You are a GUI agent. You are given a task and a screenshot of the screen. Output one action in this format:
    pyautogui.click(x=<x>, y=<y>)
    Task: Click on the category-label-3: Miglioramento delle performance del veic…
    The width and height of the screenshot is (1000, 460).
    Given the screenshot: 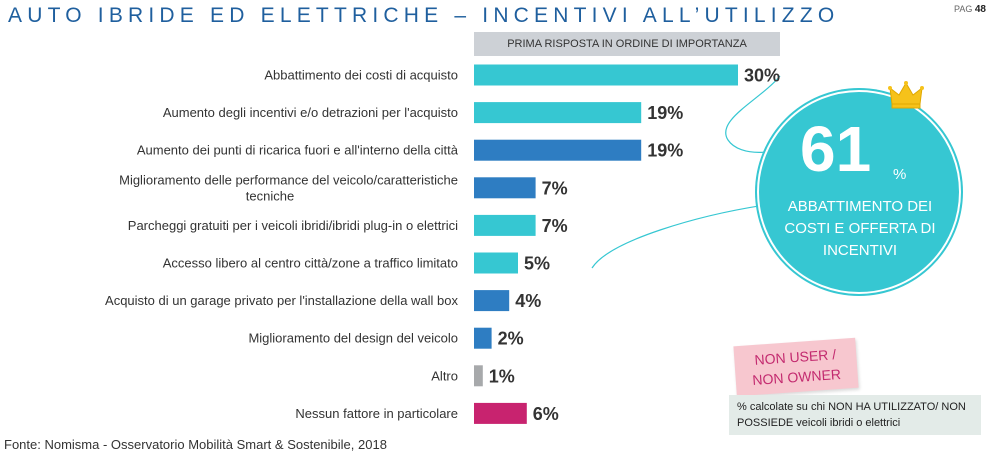 What is the action you would take?
    pyautogui.click(x=288, y=187)
    